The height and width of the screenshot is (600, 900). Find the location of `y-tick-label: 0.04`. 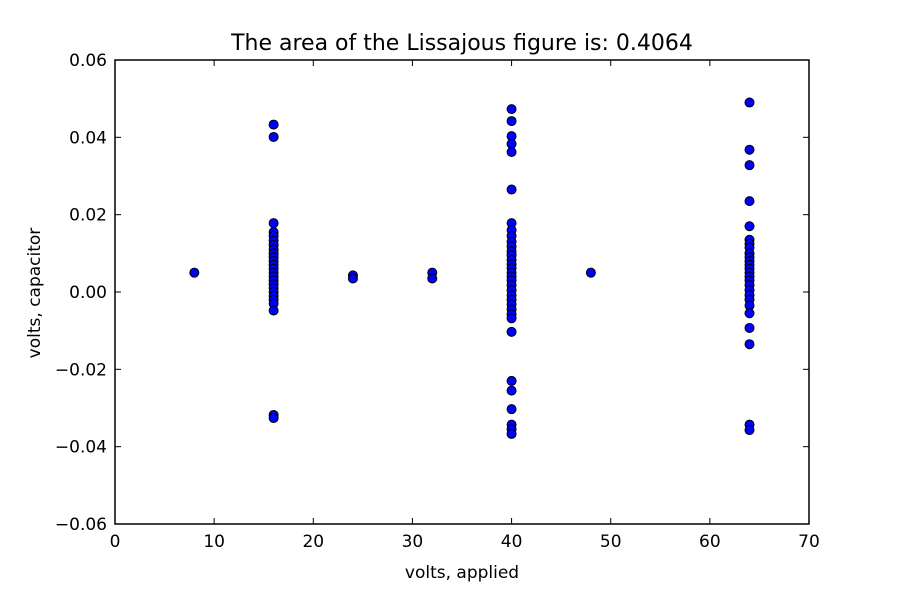

y-tick-label: 0.04 is located at coordinates (88, 138).